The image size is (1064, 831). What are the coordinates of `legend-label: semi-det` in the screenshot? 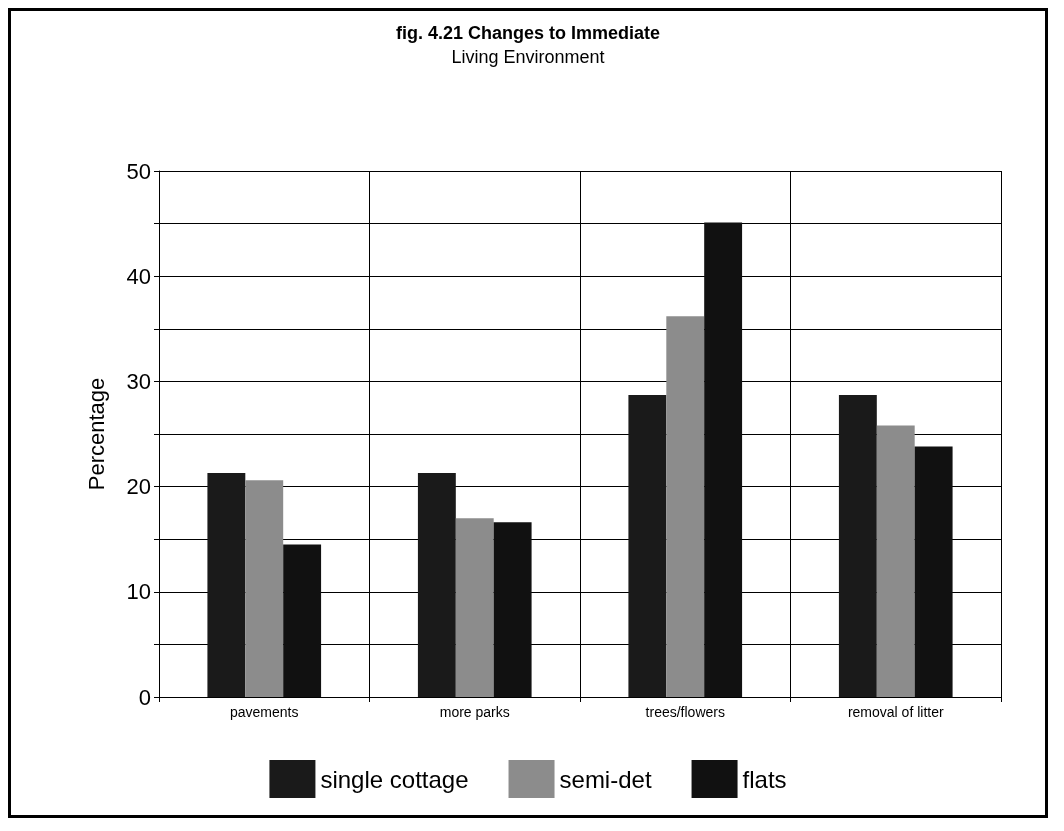 It's located at (605, 779).